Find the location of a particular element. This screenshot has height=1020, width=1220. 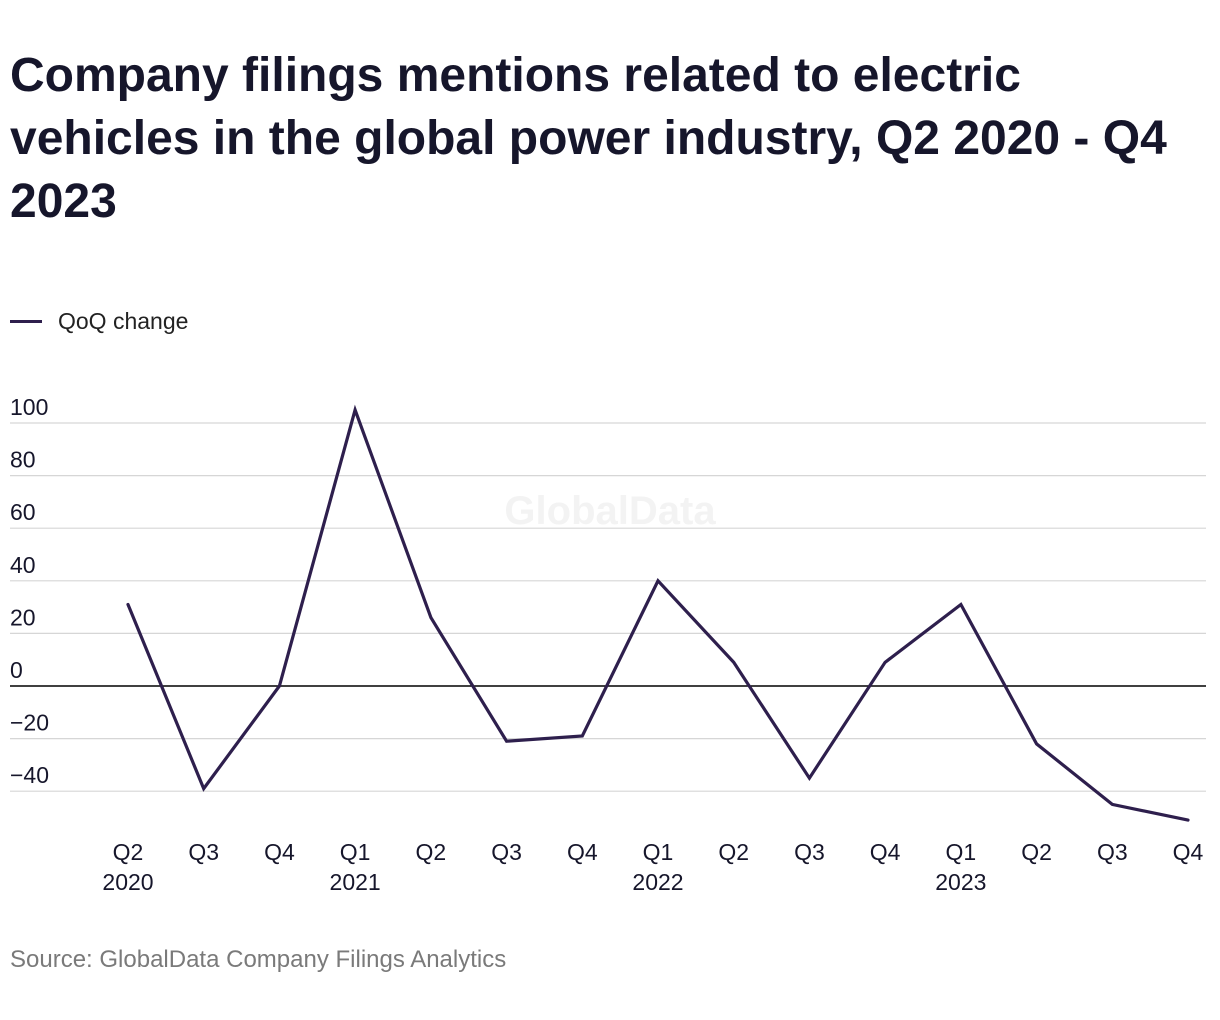

y-tick-label: 80 is located at coordinates (23, 460).